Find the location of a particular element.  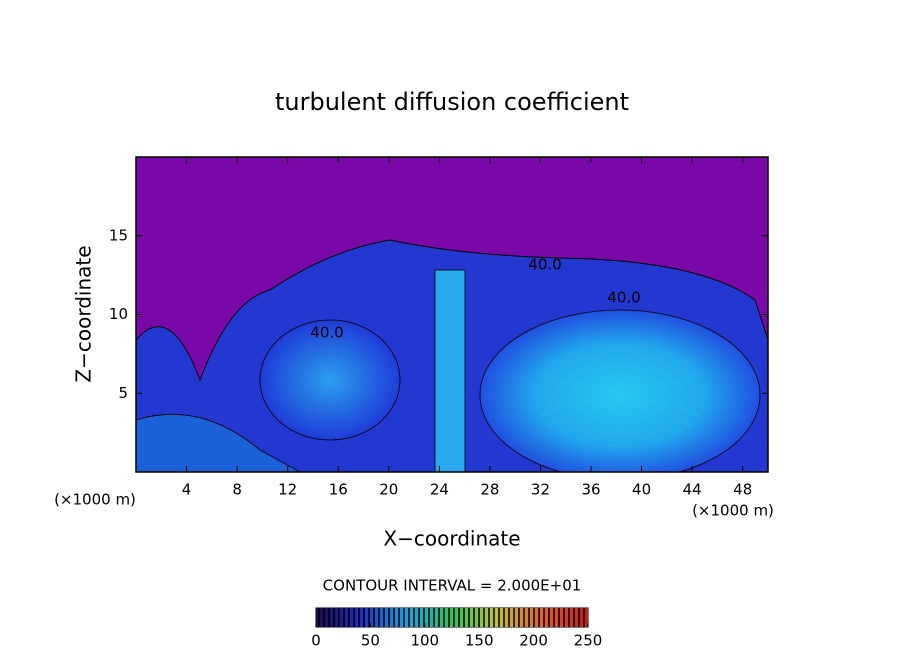

colorbar-tick-label: 250 is located at coordinates (588, 641).